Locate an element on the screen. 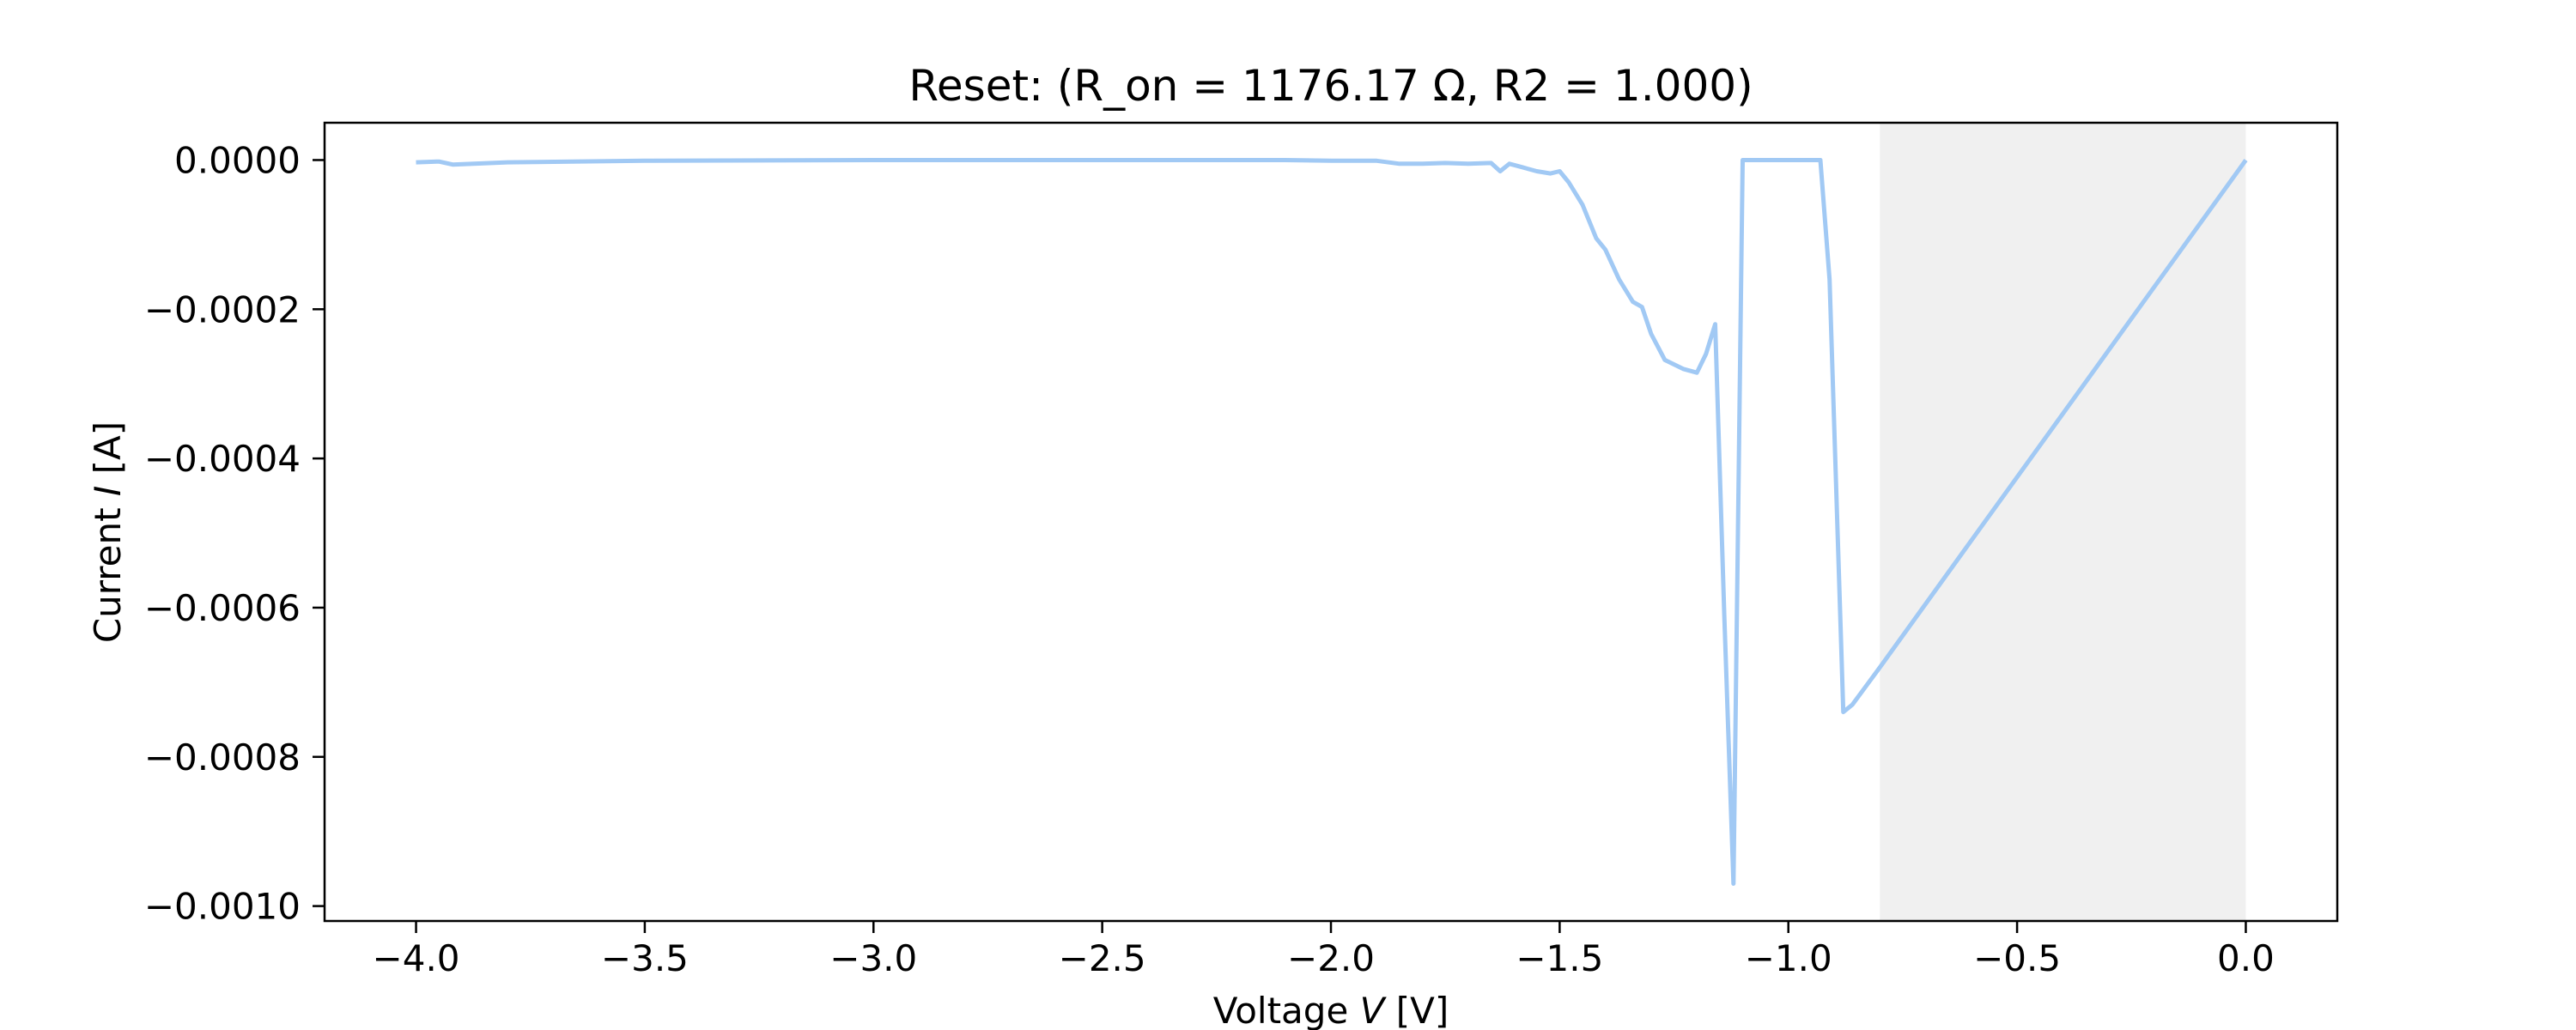  y-axis-label-prefix: Current is located at coordinates (108, 569).